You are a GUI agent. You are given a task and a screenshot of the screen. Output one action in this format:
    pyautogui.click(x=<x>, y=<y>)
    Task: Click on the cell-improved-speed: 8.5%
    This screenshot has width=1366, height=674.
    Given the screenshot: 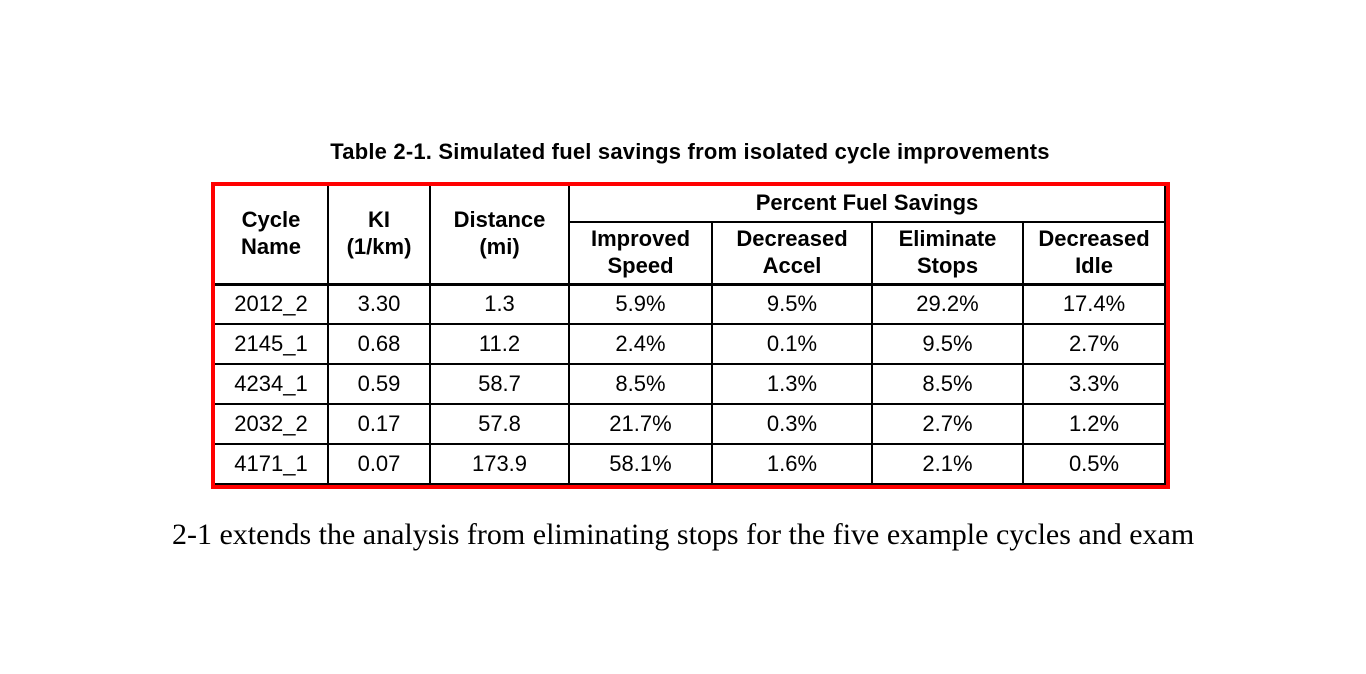 What is the action you would take?
    pyautogui.click(x=640, y=384)
    